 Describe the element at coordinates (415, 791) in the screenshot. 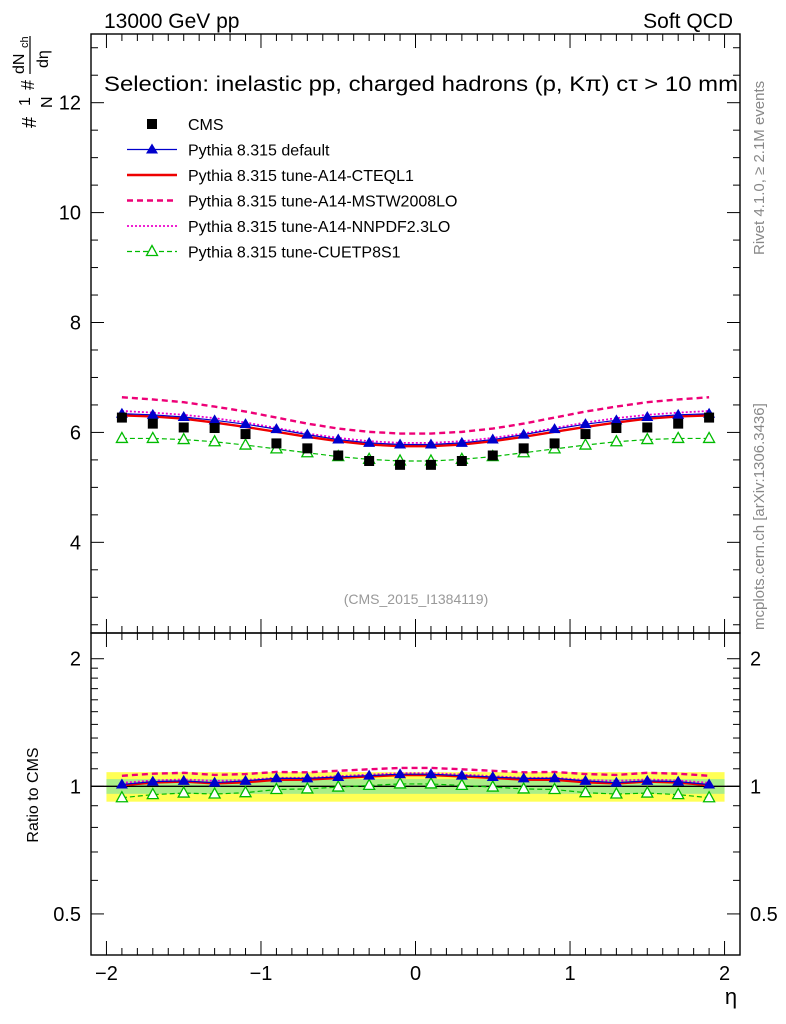

I see `ratio-cuetp8s1-line` at that location.